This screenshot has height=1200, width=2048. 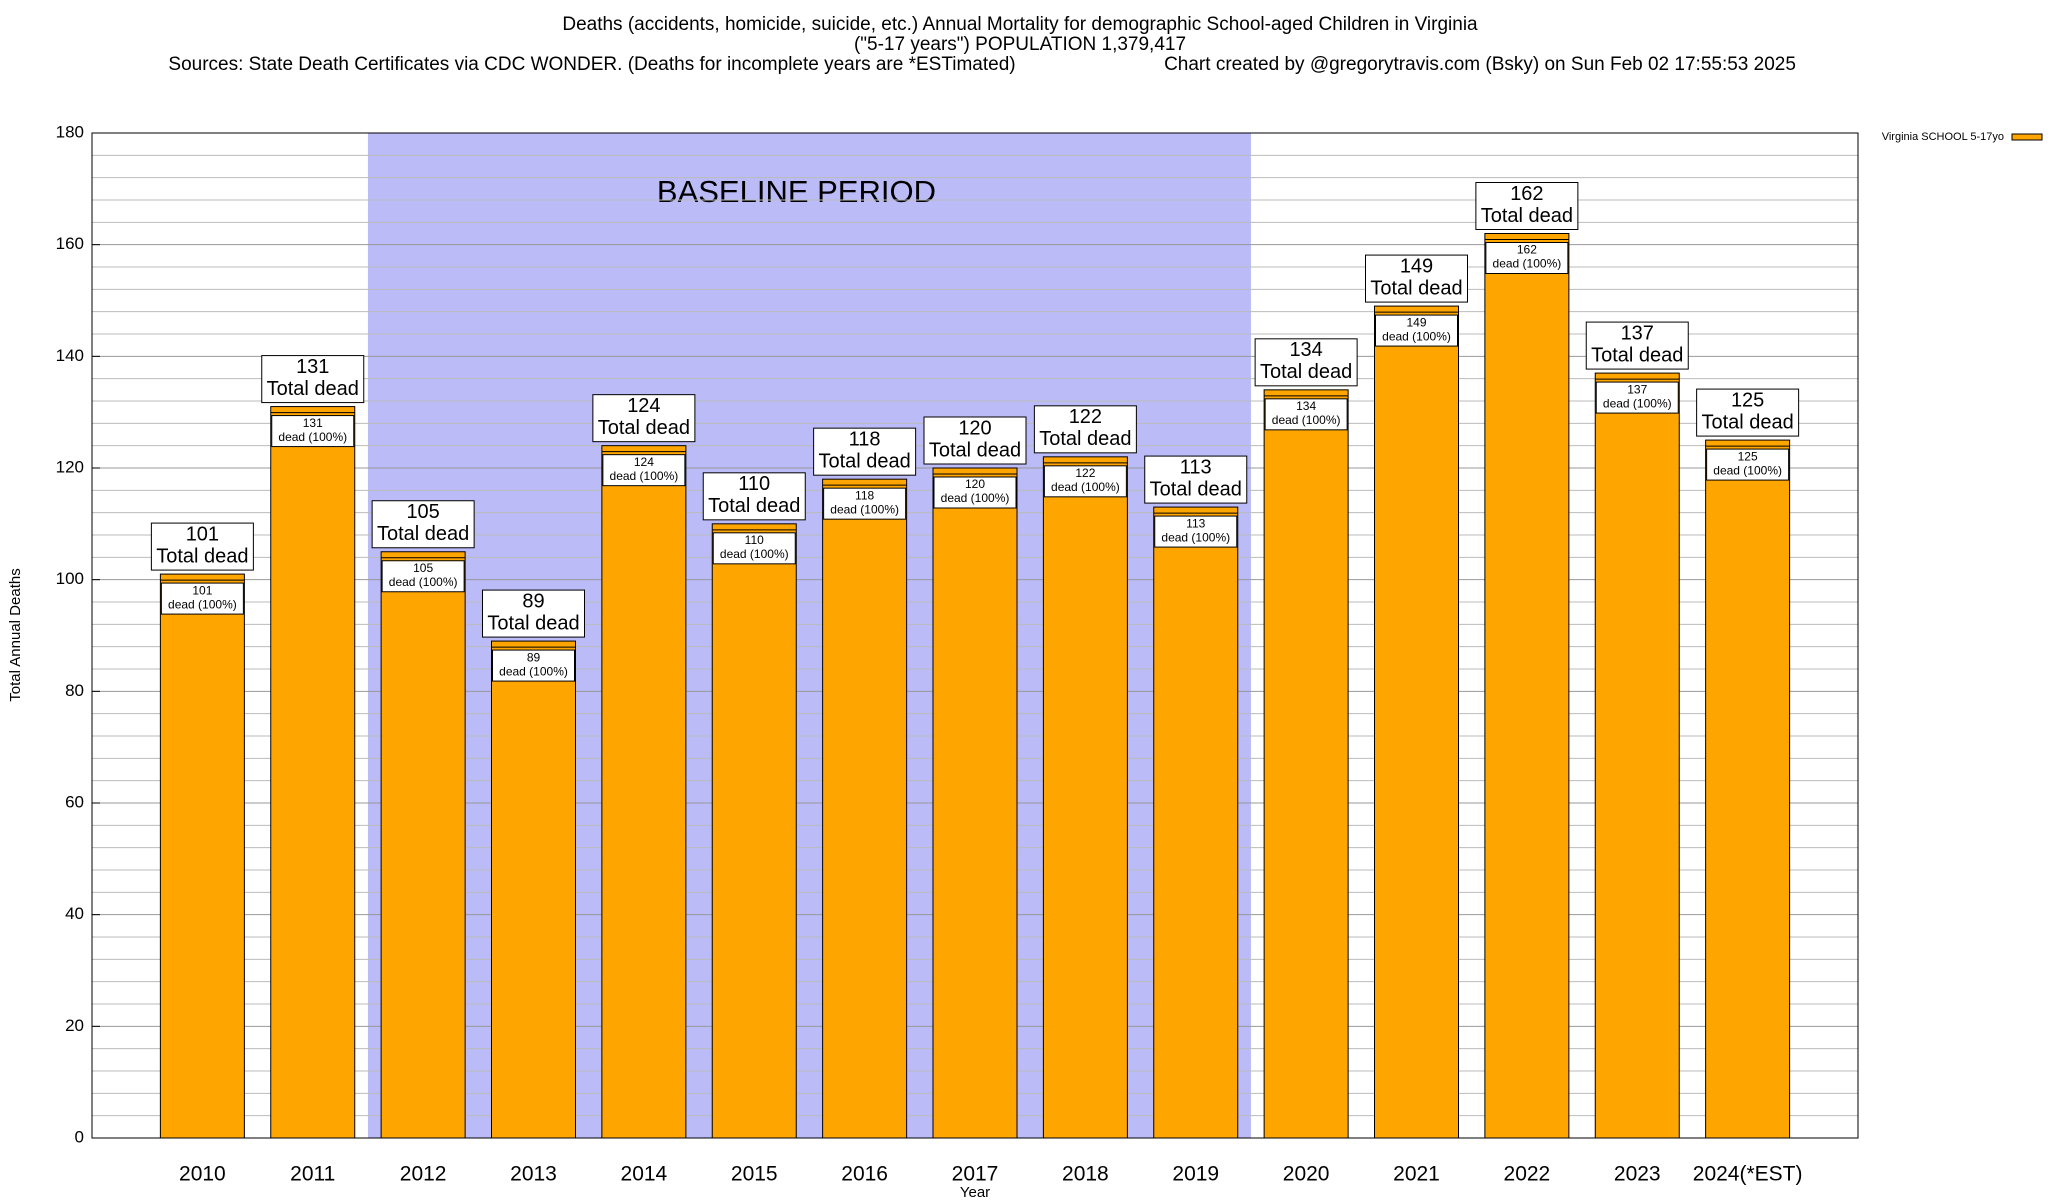 I want to click on x-tick-label: 2019, so click(x=1195, y=1174).